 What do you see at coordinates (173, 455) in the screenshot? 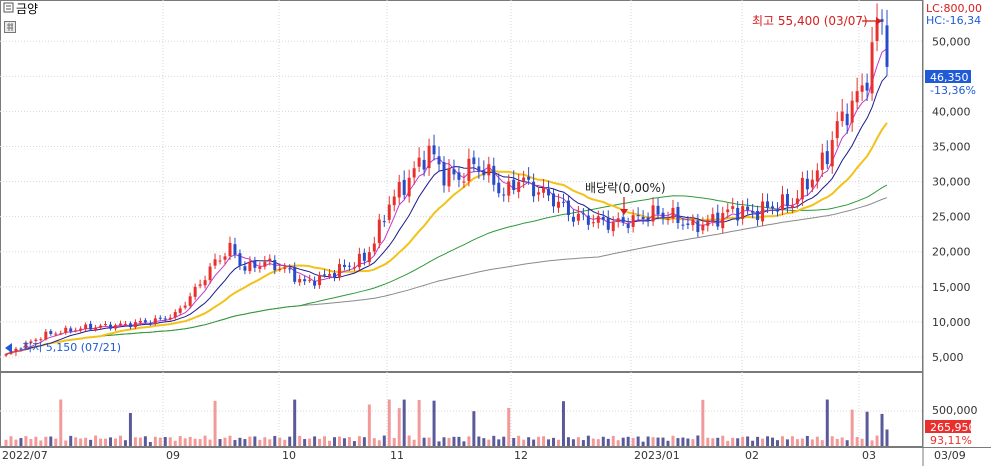
I see `date-tick-label: 09` at bounding box center [173, 455].